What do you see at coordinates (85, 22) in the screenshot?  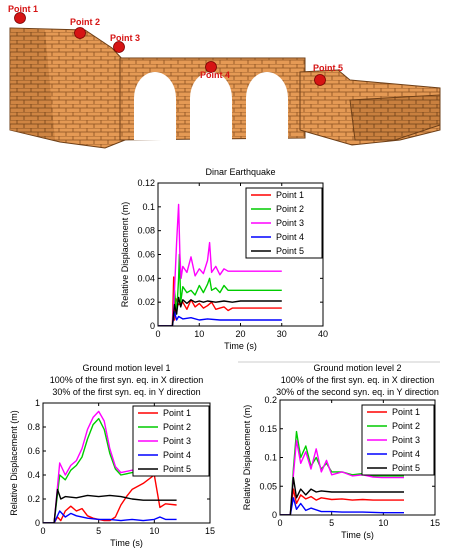 I see `point-marker-label-2: Point 2` at bounding box center [85, 22].